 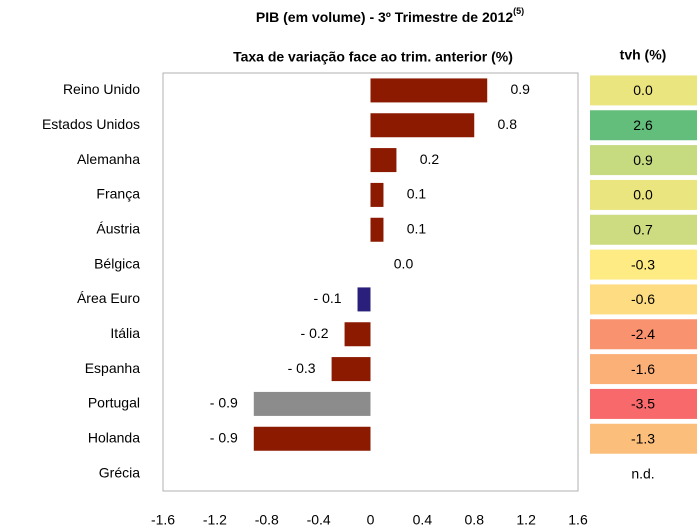 I want to click on table-value: 2.6, so click(x=643, y=125).